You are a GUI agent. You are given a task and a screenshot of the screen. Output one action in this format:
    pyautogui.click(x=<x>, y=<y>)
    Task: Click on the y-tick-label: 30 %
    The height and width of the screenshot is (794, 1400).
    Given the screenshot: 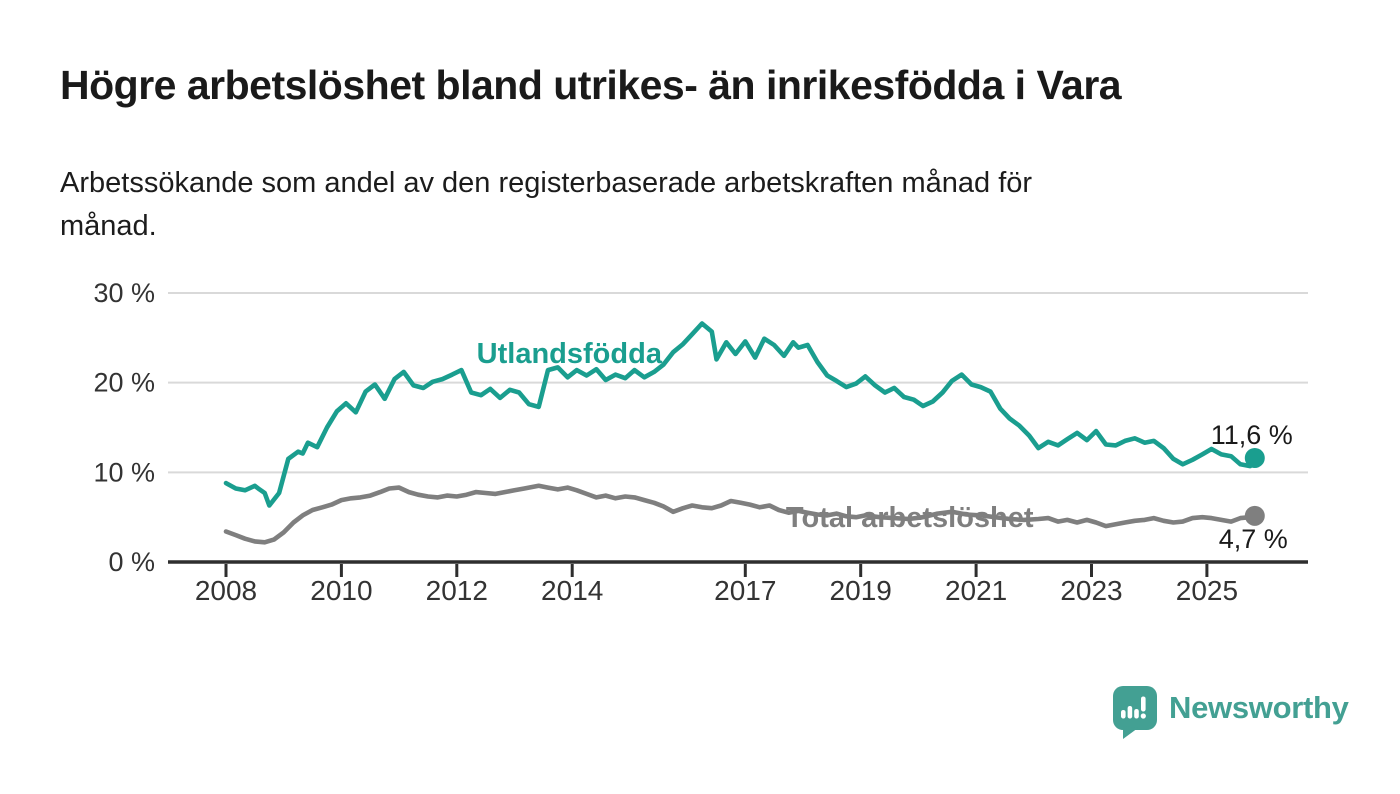 What is the action you would take?
    pyautogui.click(x=124, y=293)
    